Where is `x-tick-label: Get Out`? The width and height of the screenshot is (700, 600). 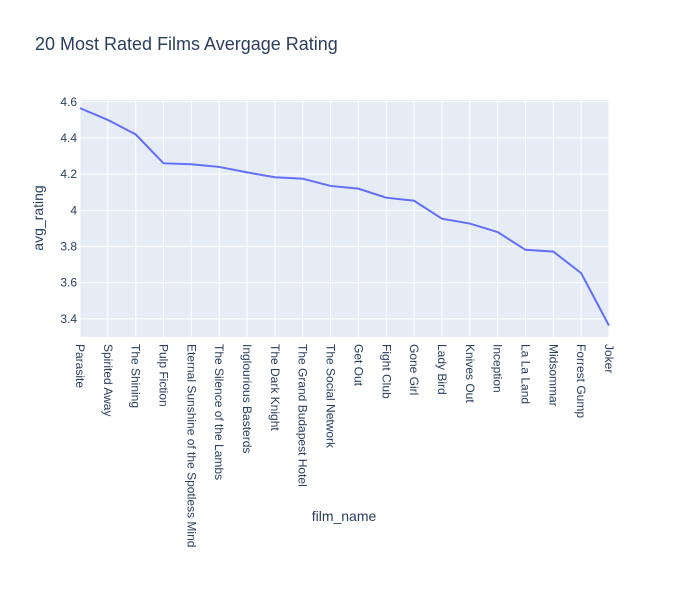
x-tick-label: Get Out is located at coordinates (358, 365).